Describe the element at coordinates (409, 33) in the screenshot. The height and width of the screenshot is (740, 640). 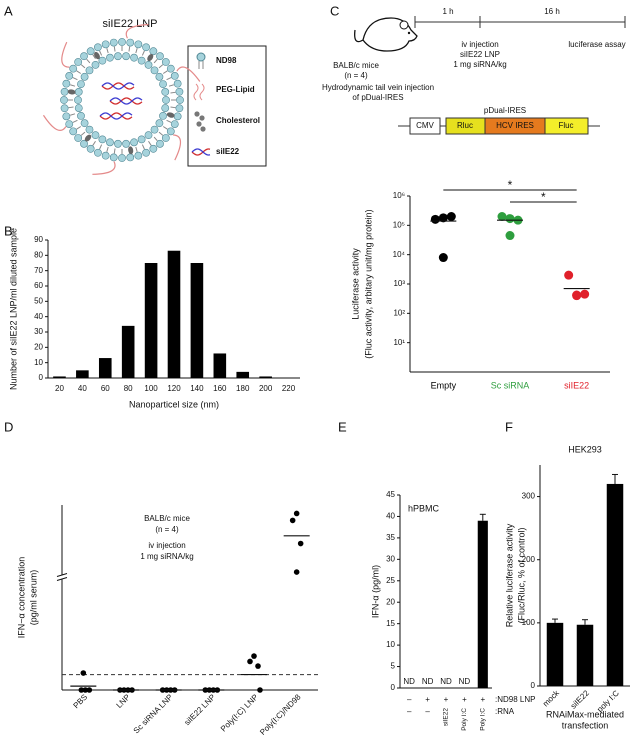
I see `mouse-eye` at that location.